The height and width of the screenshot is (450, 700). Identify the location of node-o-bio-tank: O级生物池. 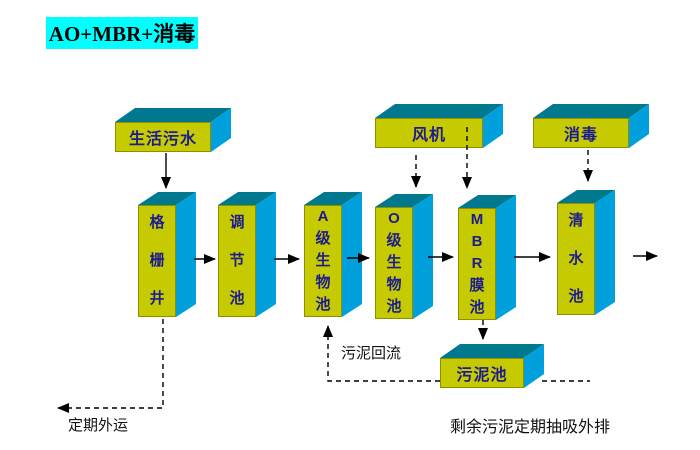
(404, 256).